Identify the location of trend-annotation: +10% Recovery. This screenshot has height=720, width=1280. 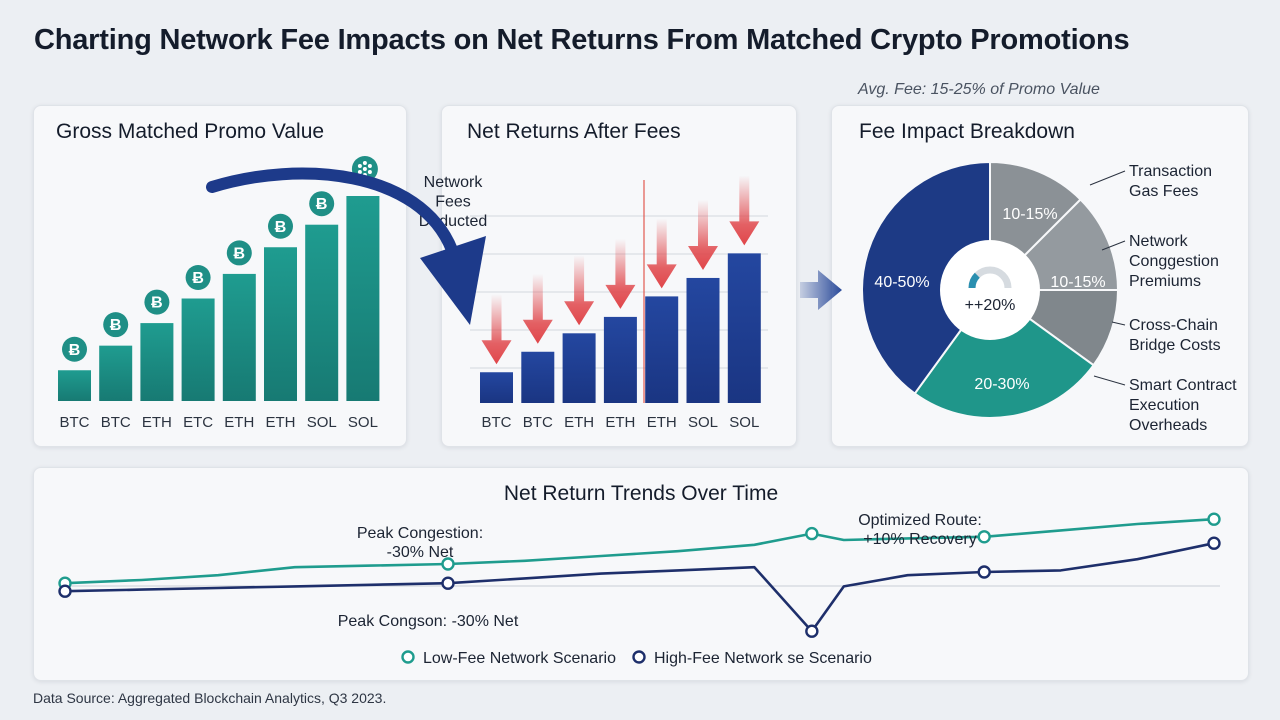
(919, 539).